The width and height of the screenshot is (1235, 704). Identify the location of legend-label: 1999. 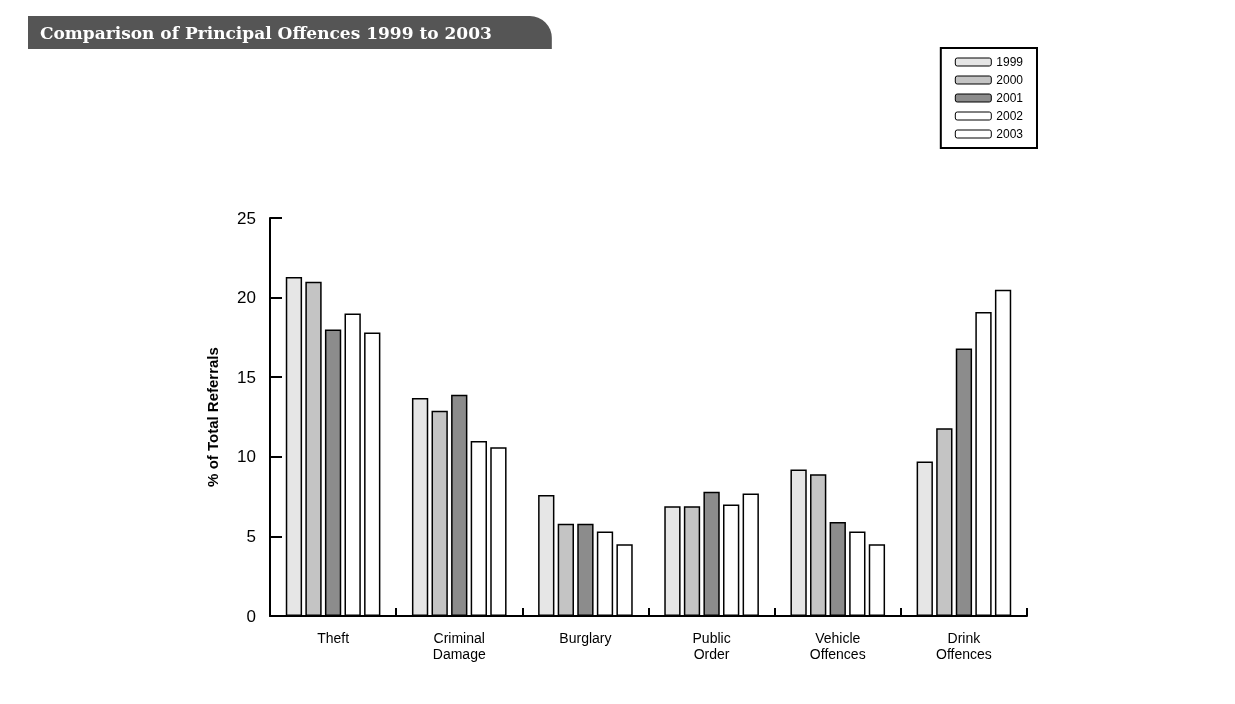
(1010, 62).